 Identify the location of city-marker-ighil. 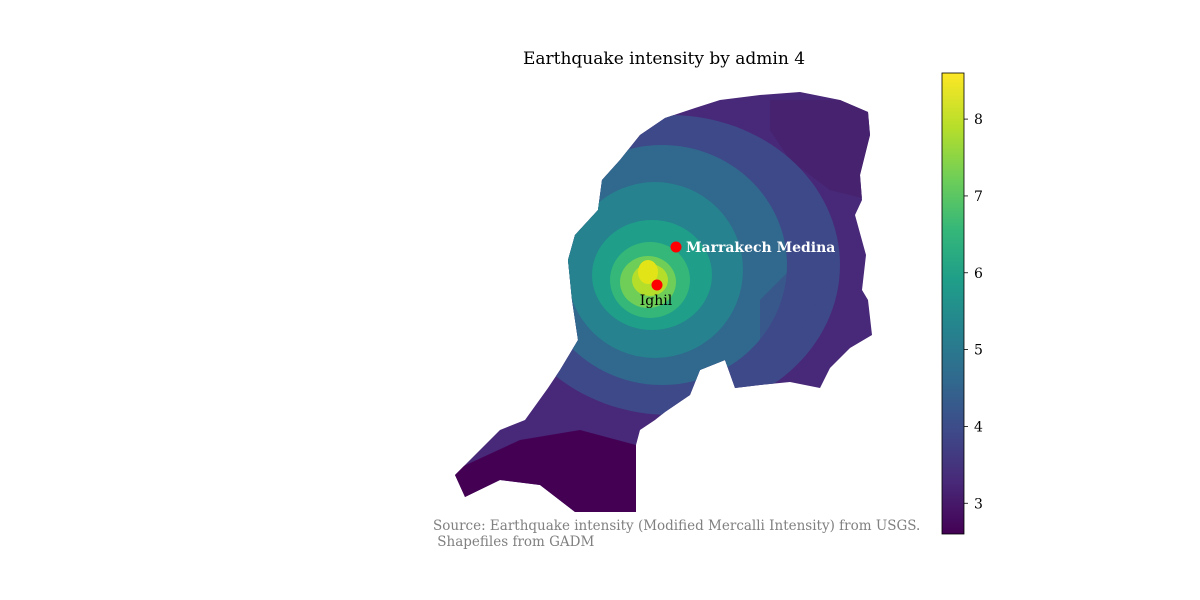
(657, 285).